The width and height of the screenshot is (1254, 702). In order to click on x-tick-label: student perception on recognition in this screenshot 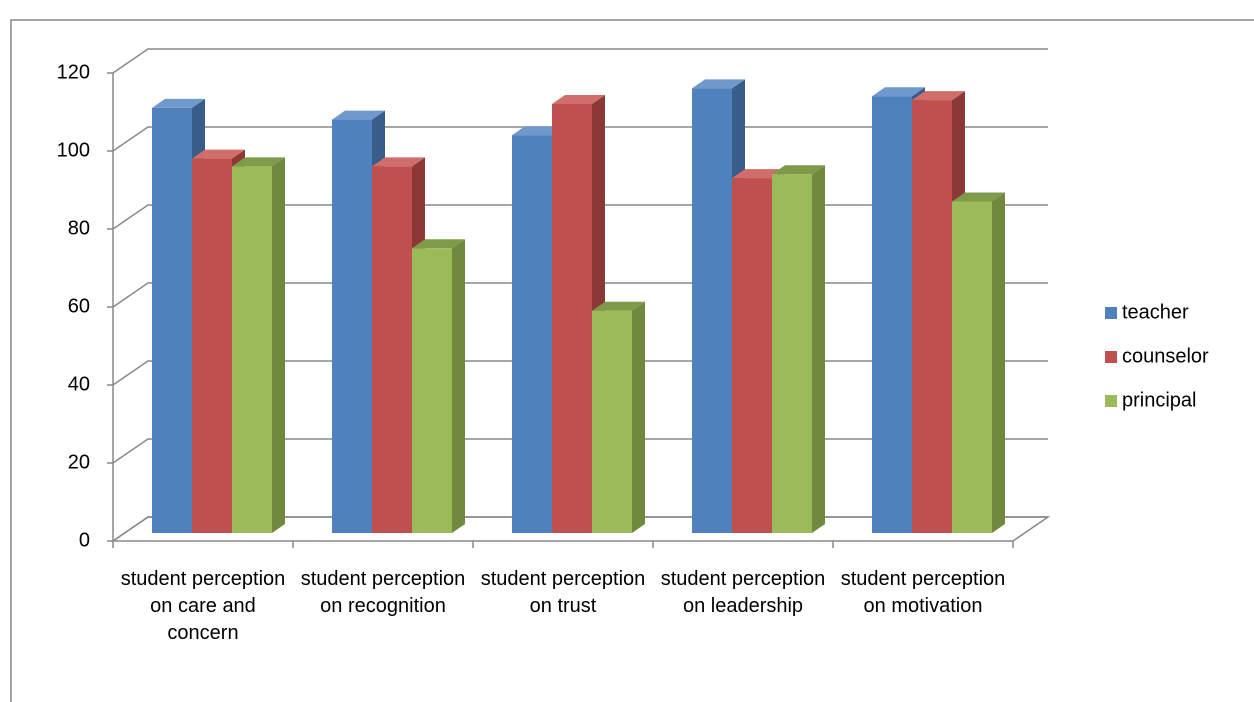, I will do `click(383, 592)`.